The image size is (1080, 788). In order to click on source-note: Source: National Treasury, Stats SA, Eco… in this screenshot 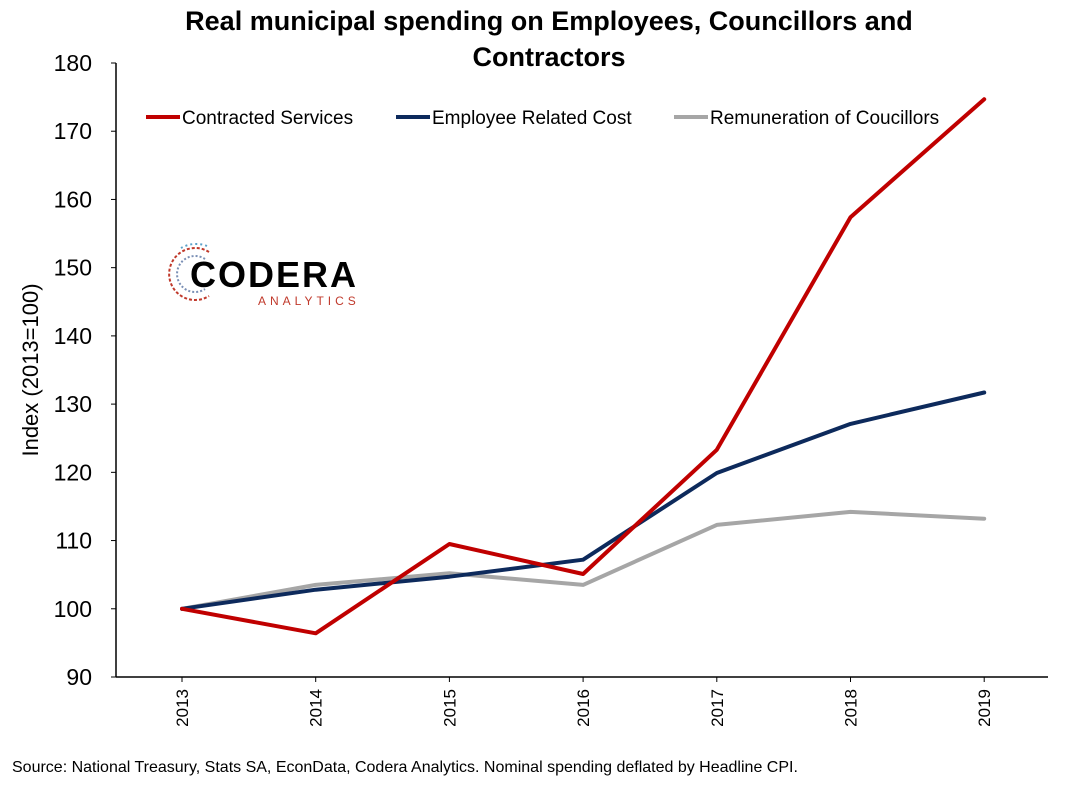, I will do `click(405, 767)`.